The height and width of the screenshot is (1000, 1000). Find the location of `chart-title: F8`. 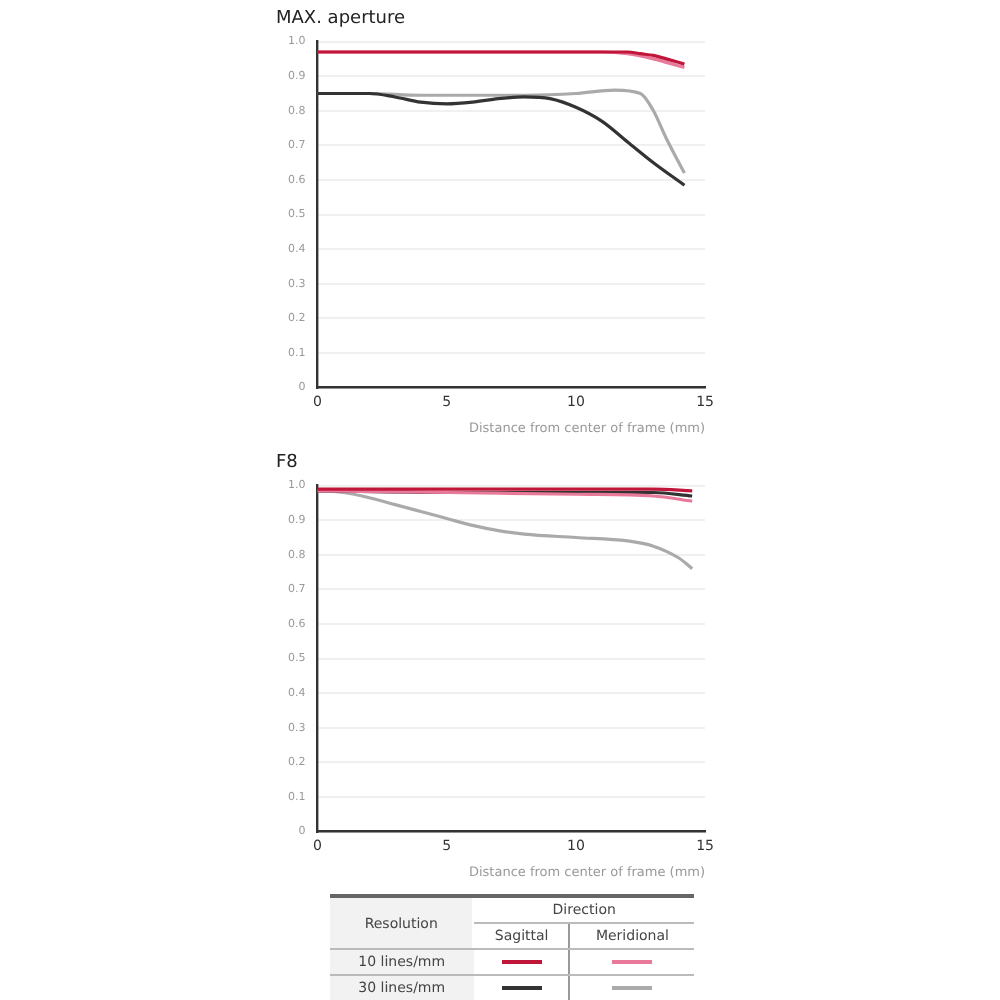

chart-title: F8 is located at coordinates (287, 463).